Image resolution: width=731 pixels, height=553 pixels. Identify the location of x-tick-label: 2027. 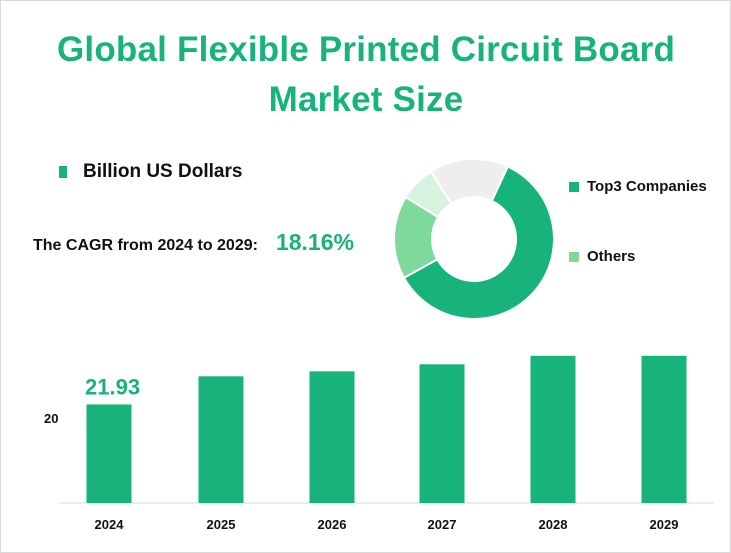
(442, 524).